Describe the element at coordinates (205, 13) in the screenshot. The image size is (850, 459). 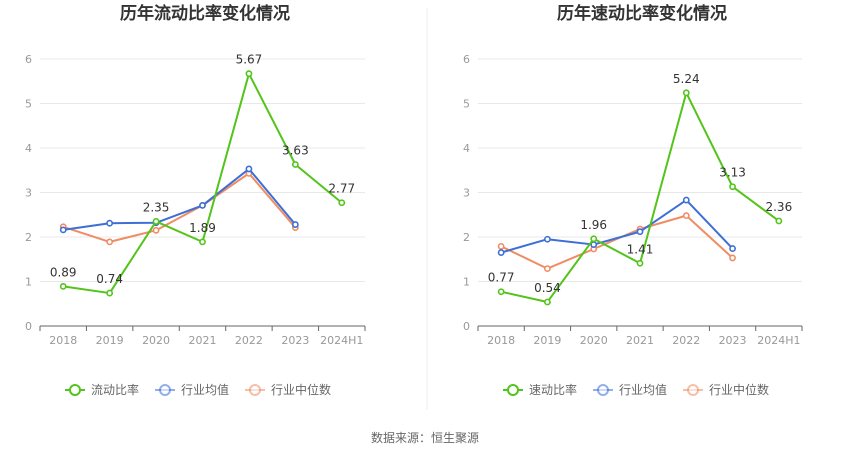
I see `chart-title: 历年流动比率变化情况` at that location.